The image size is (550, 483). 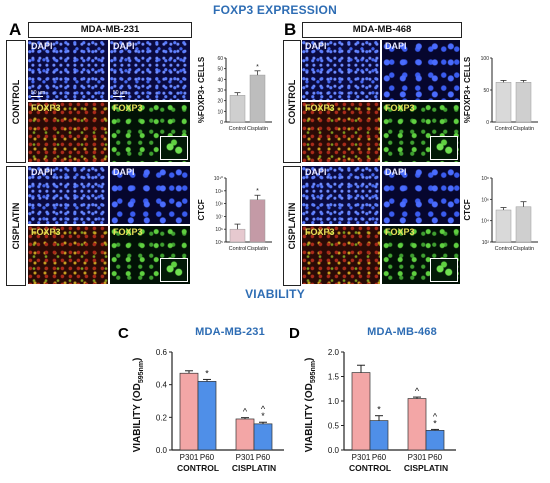 What do you see at coordinates (292, 101) in the screenshot?
I see `panel-b-row-control: CONTROL` at bounding box center [292, 101].